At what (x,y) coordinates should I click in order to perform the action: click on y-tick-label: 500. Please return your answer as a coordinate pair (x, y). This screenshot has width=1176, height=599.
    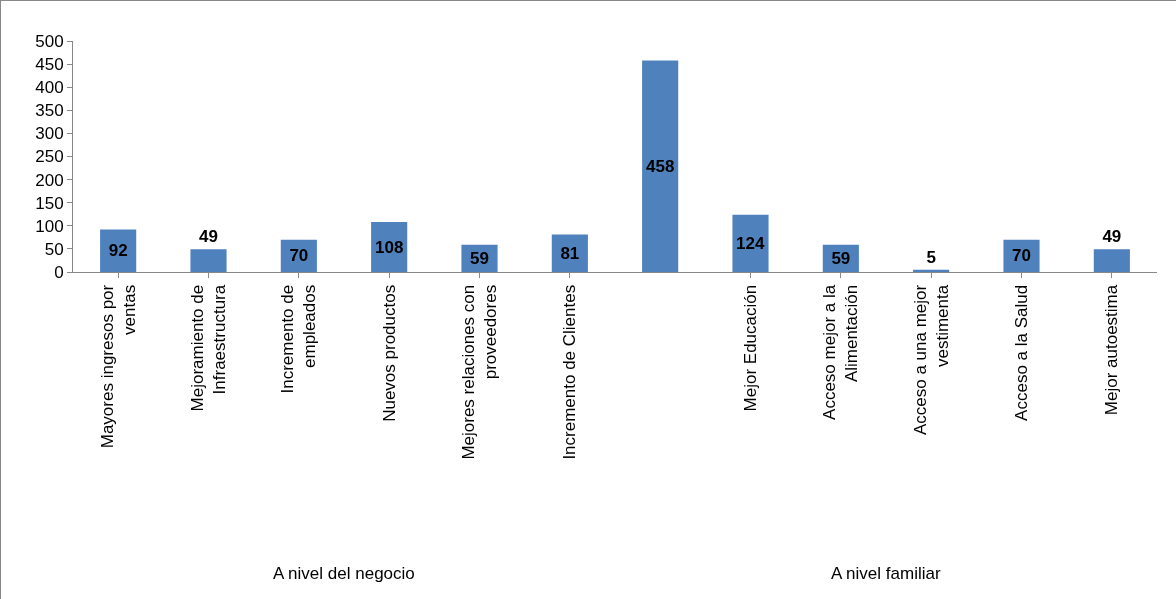
    Looking at the image, I should click on (49, 41).